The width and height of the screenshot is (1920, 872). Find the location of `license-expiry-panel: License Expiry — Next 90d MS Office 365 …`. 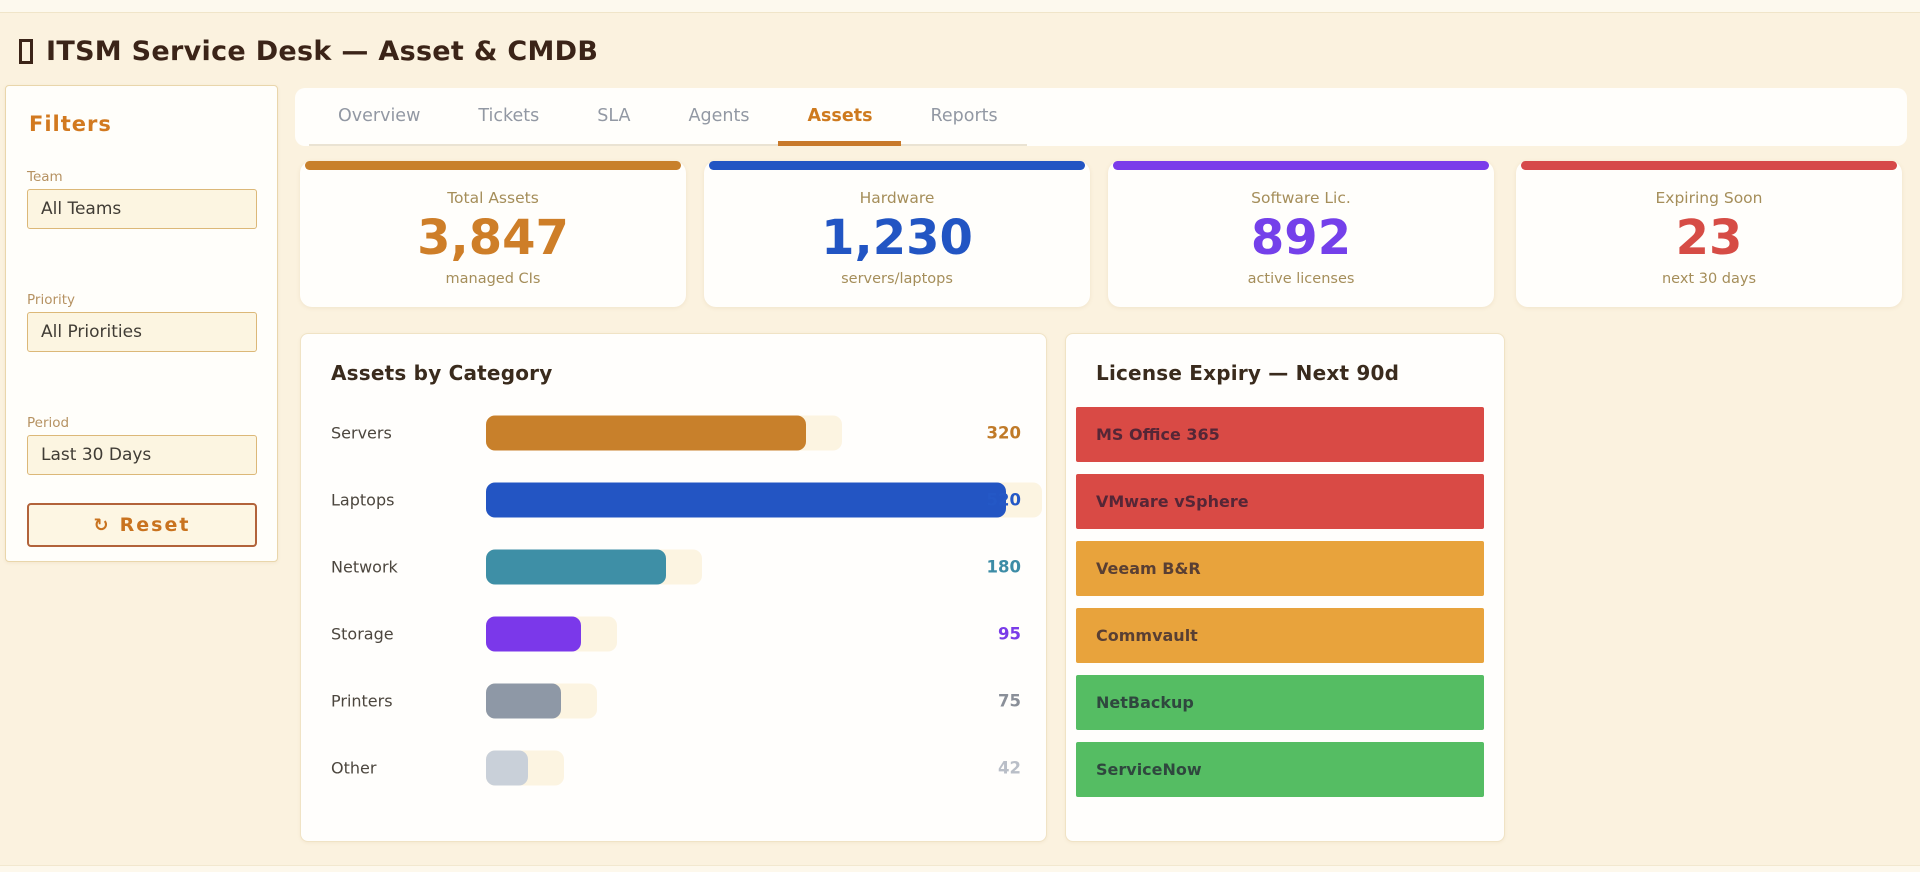

license-expiry-panel: License Expiry — Next 90d MS Office 365 … is located at coordinates (1285, 587).